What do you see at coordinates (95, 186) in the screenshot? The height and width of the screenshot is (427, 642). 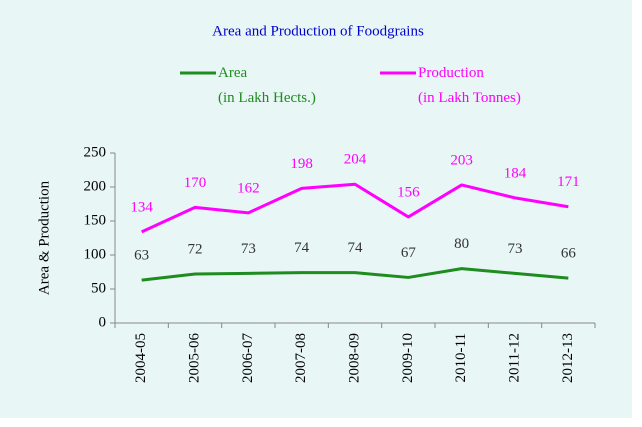 I see `y-tick-label: 200` at bounding box center [95, 186].